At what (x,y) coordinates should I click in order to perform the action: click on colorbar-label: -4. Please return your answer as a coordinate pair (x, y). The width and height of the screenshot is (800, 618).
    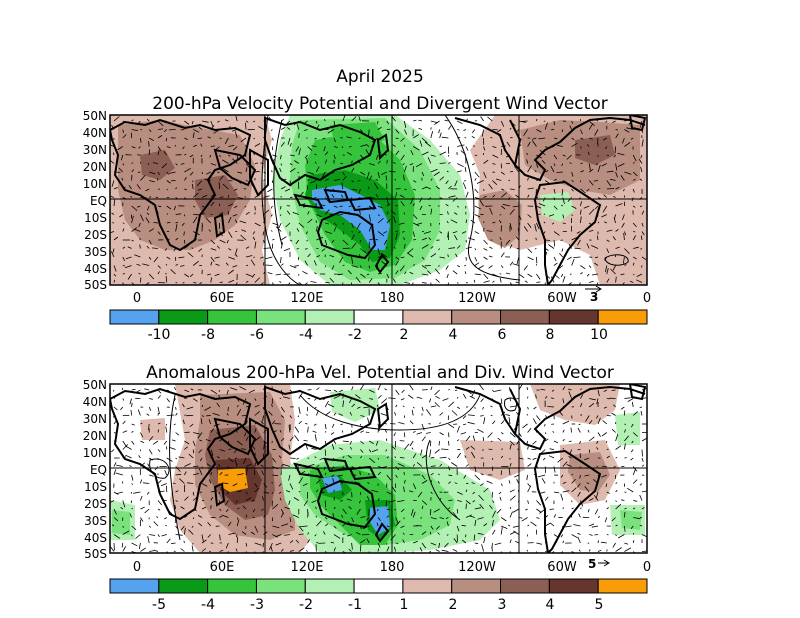
    Looking at the image, I should click on (208, 605).